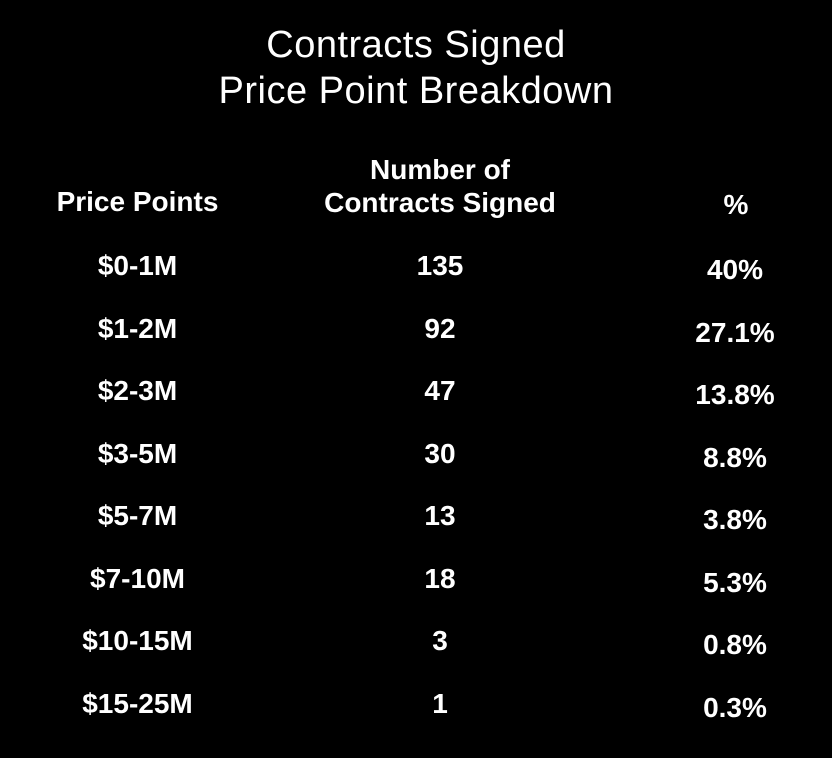 This screenshot has width=832, height=758. I want to click on percent-cell: 13.8%, so click(735, 394).